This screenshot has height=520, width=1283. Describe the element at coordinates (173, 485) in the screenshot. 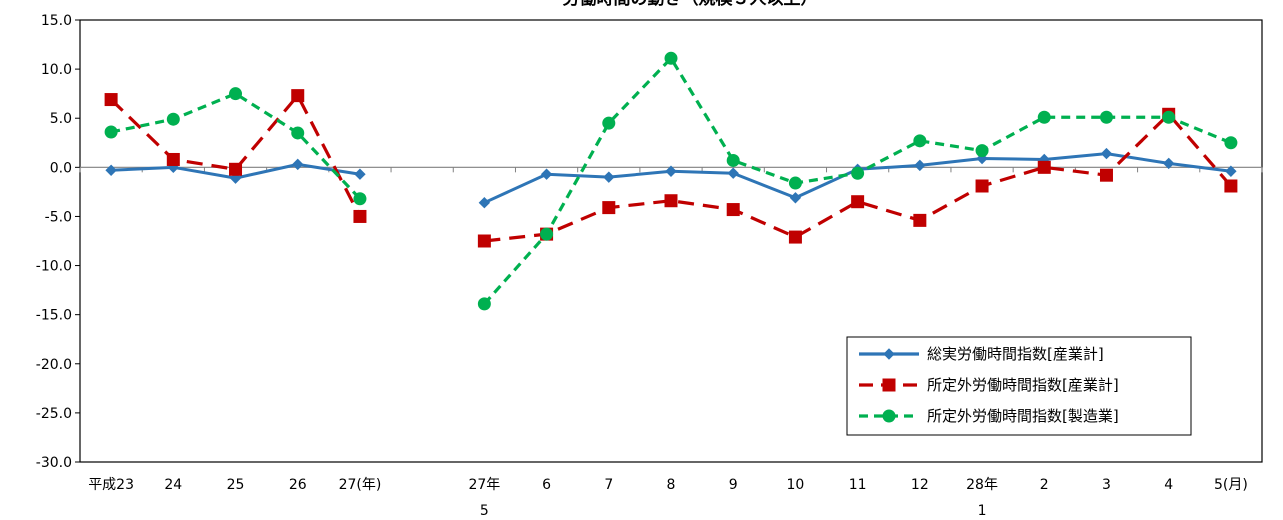

I see `x-tick-label: 24` at that location.